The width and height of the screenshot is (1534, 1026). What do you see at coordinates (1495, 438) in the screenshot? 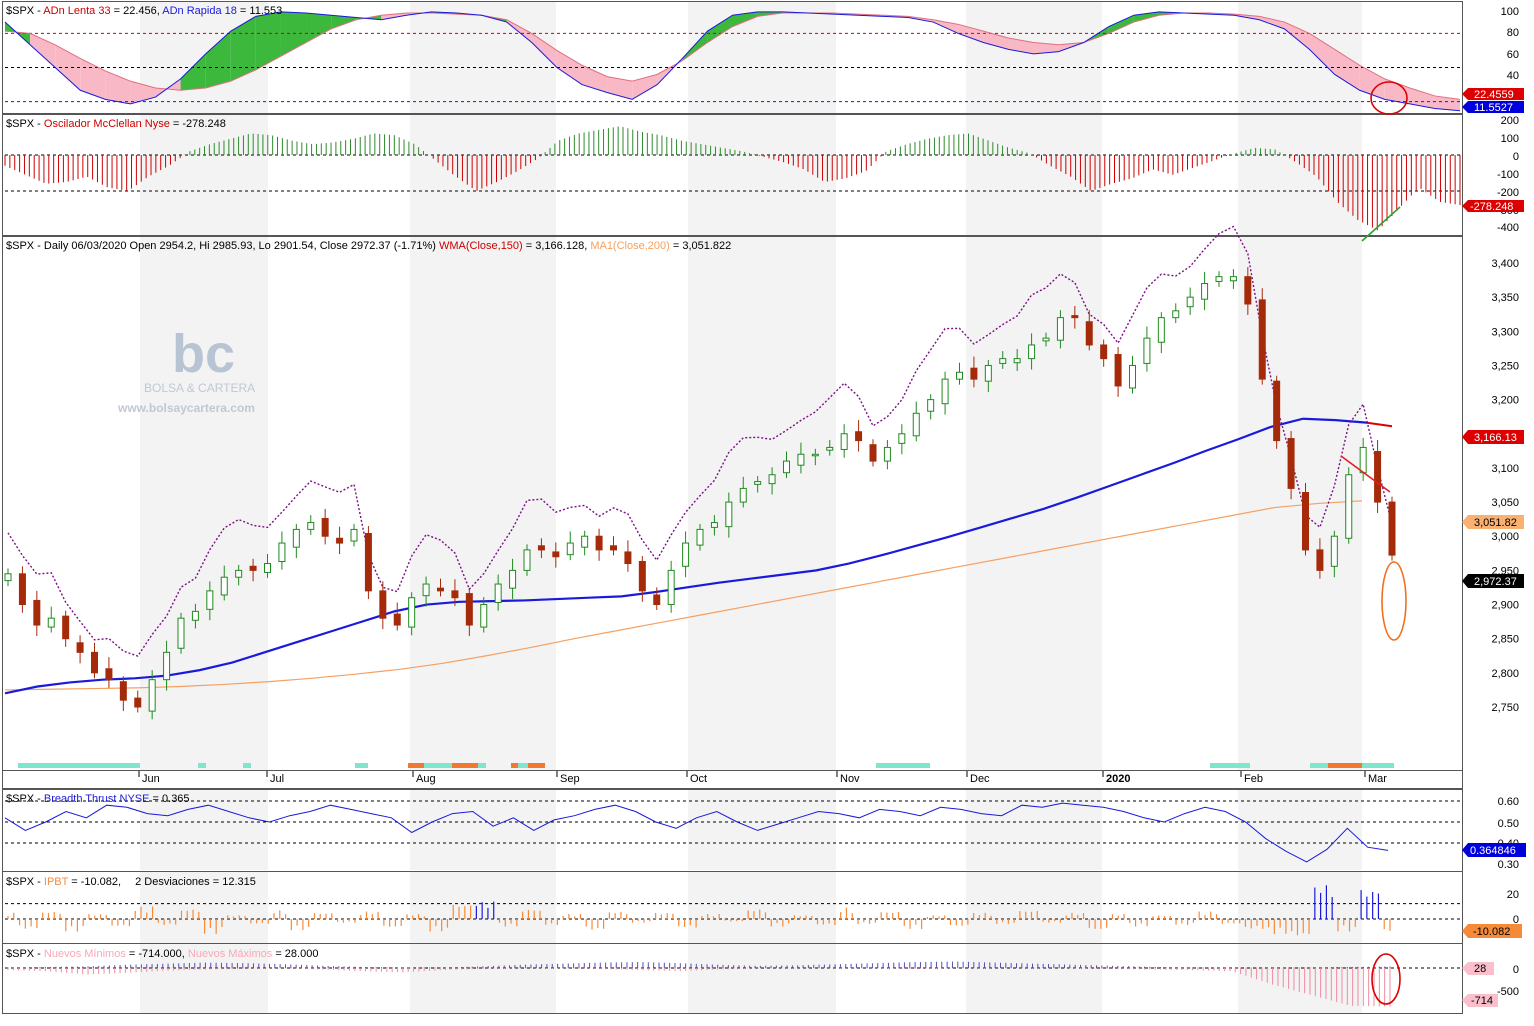
I see `wma-tag-label: 3,166.13` at bounding box center [1495, 438].